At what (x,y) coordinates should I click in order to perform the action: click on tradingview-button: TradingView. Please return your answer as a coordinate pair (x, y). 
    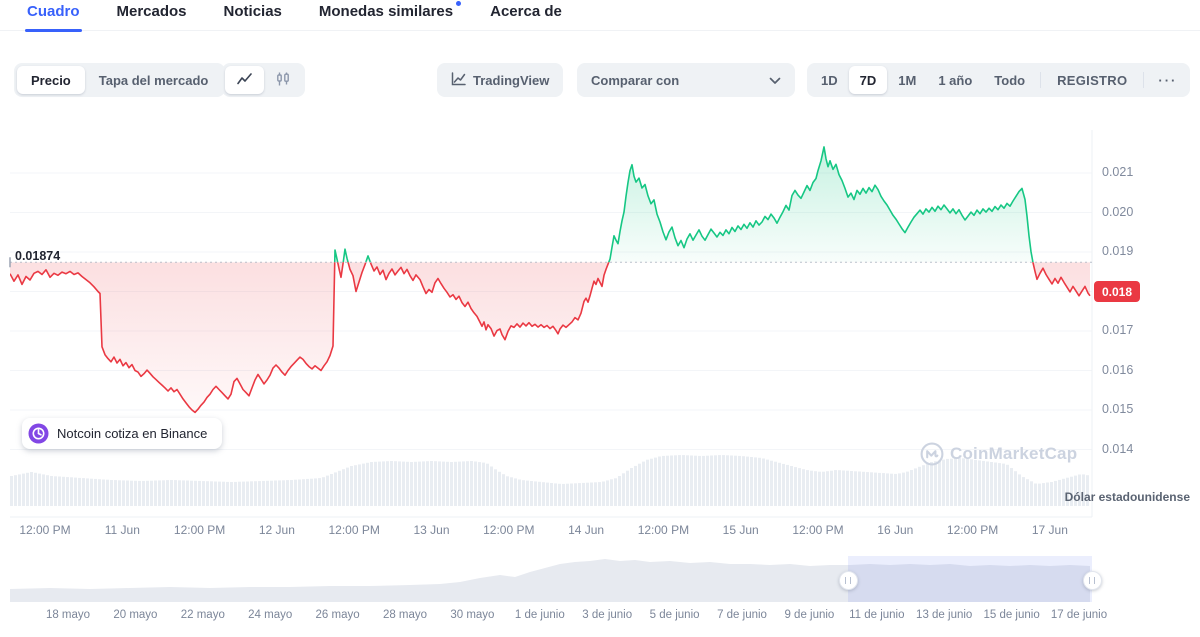
    Looking at the image, I should click on (500, 80).